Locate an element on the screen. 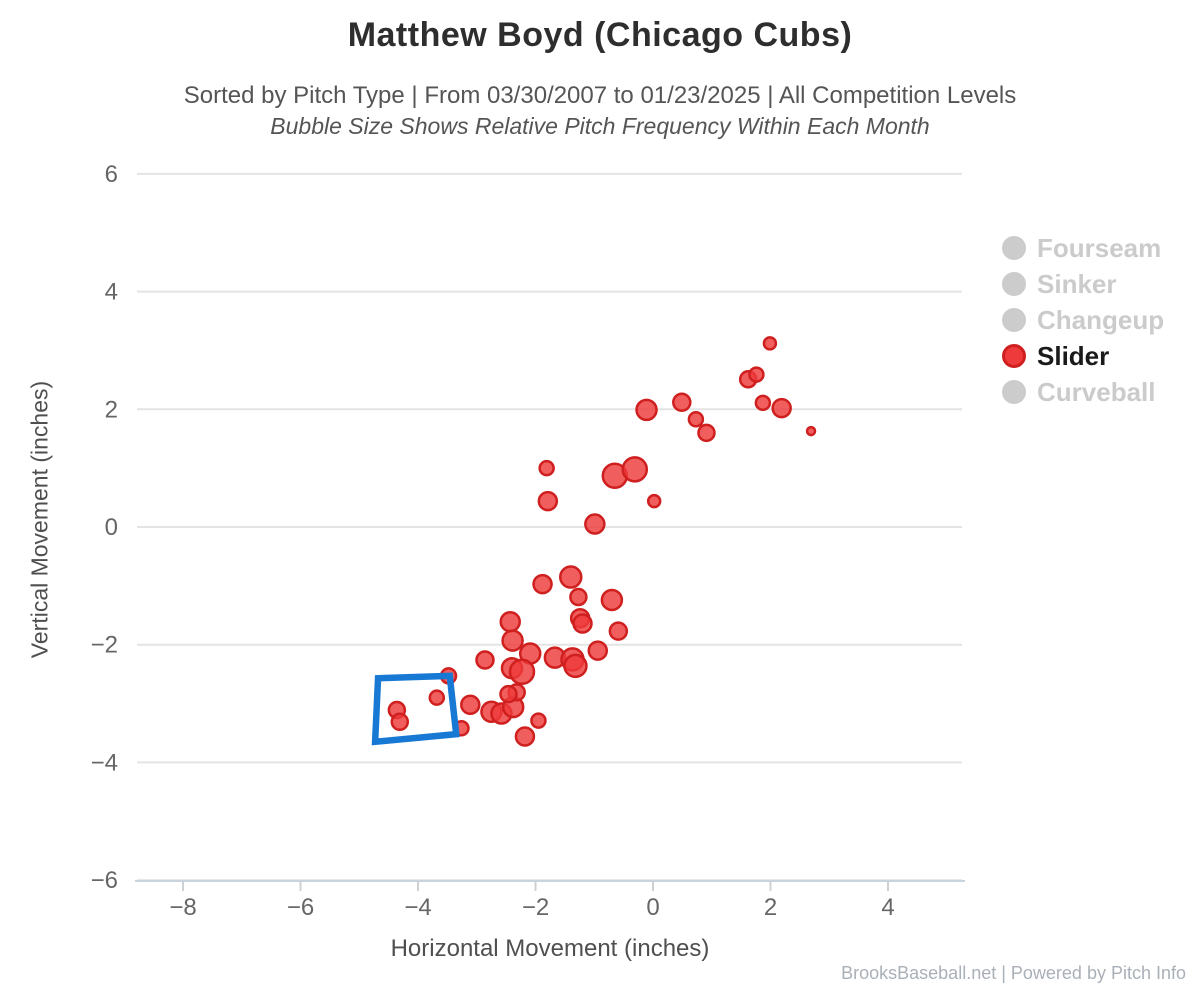 The width and height of the screenshot is (1200, 1000). legend-item-label: Fourseam is located at coordinates (1099, 247).